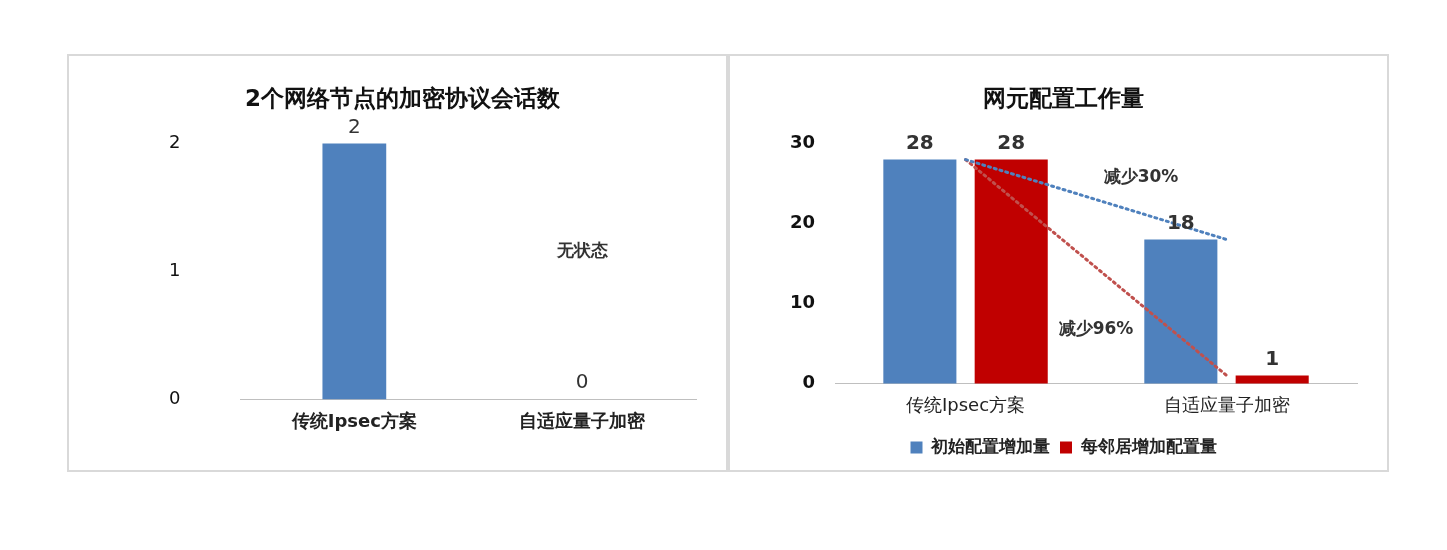 The width and height of the screenshot is (1447, 550). What do you see at coordinates (1063, 97) in the screenshot?
I see `chart-title: 网元配置工作量` at bounding box center [1063, 97].